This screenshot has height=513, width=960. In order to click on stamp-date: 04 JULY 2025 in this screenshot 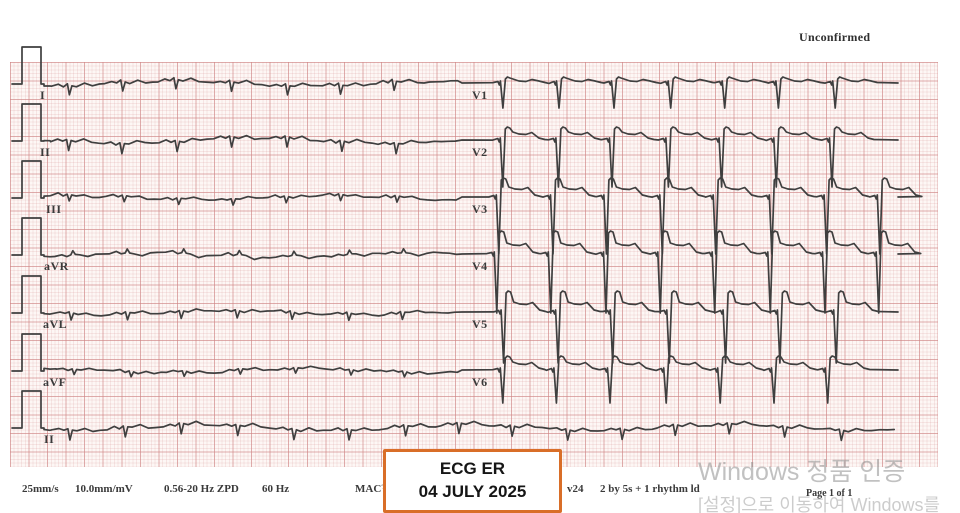, I will do `click(472, 491)`.